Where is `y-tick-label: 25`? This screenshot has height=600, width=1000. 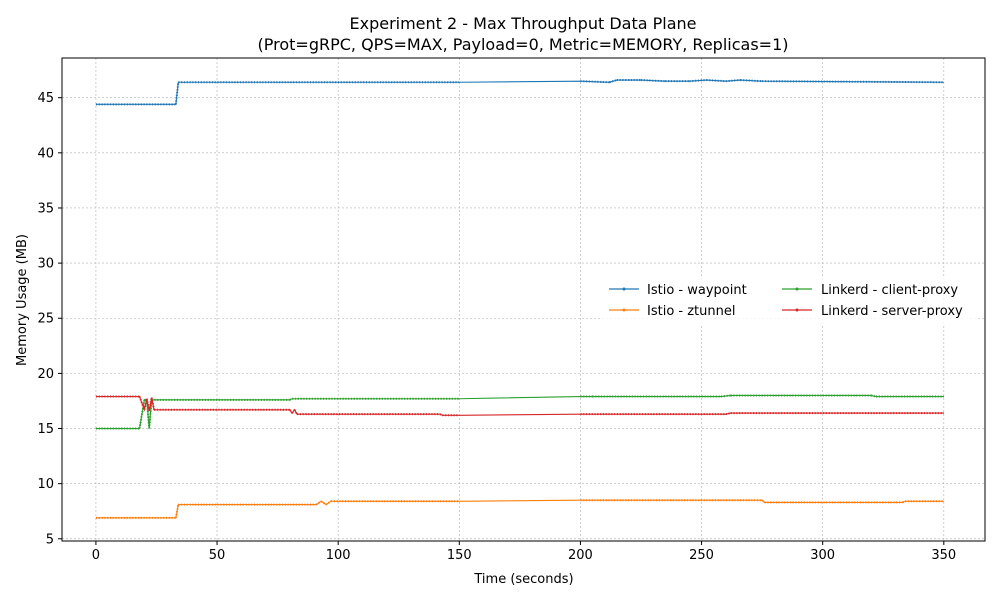 y-tick-label: 25 is located at coordinates (45, 319).